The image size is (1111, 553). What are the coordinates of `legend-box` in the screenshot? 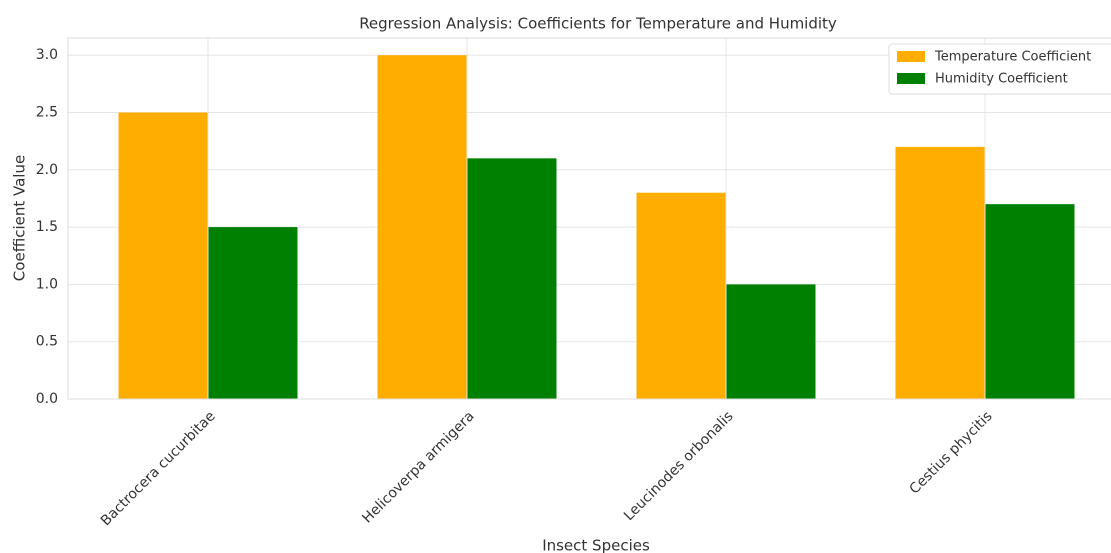 It's located at (999, 69).